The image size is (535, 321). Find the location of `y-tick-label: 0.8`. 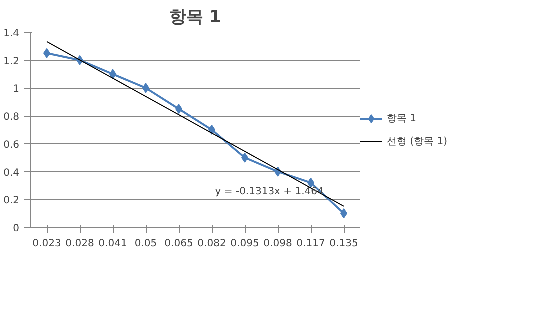

y-tick-label: 0.8 is located at coordinates (12, 118).